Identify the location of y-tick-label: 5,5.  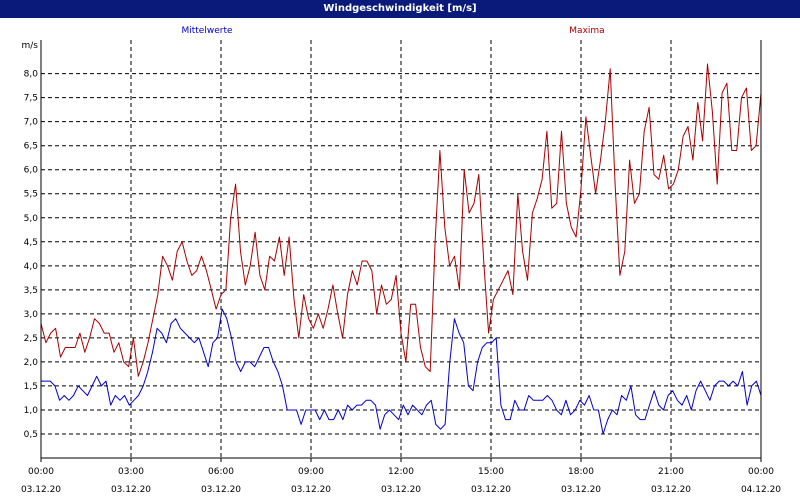
(31, 195).